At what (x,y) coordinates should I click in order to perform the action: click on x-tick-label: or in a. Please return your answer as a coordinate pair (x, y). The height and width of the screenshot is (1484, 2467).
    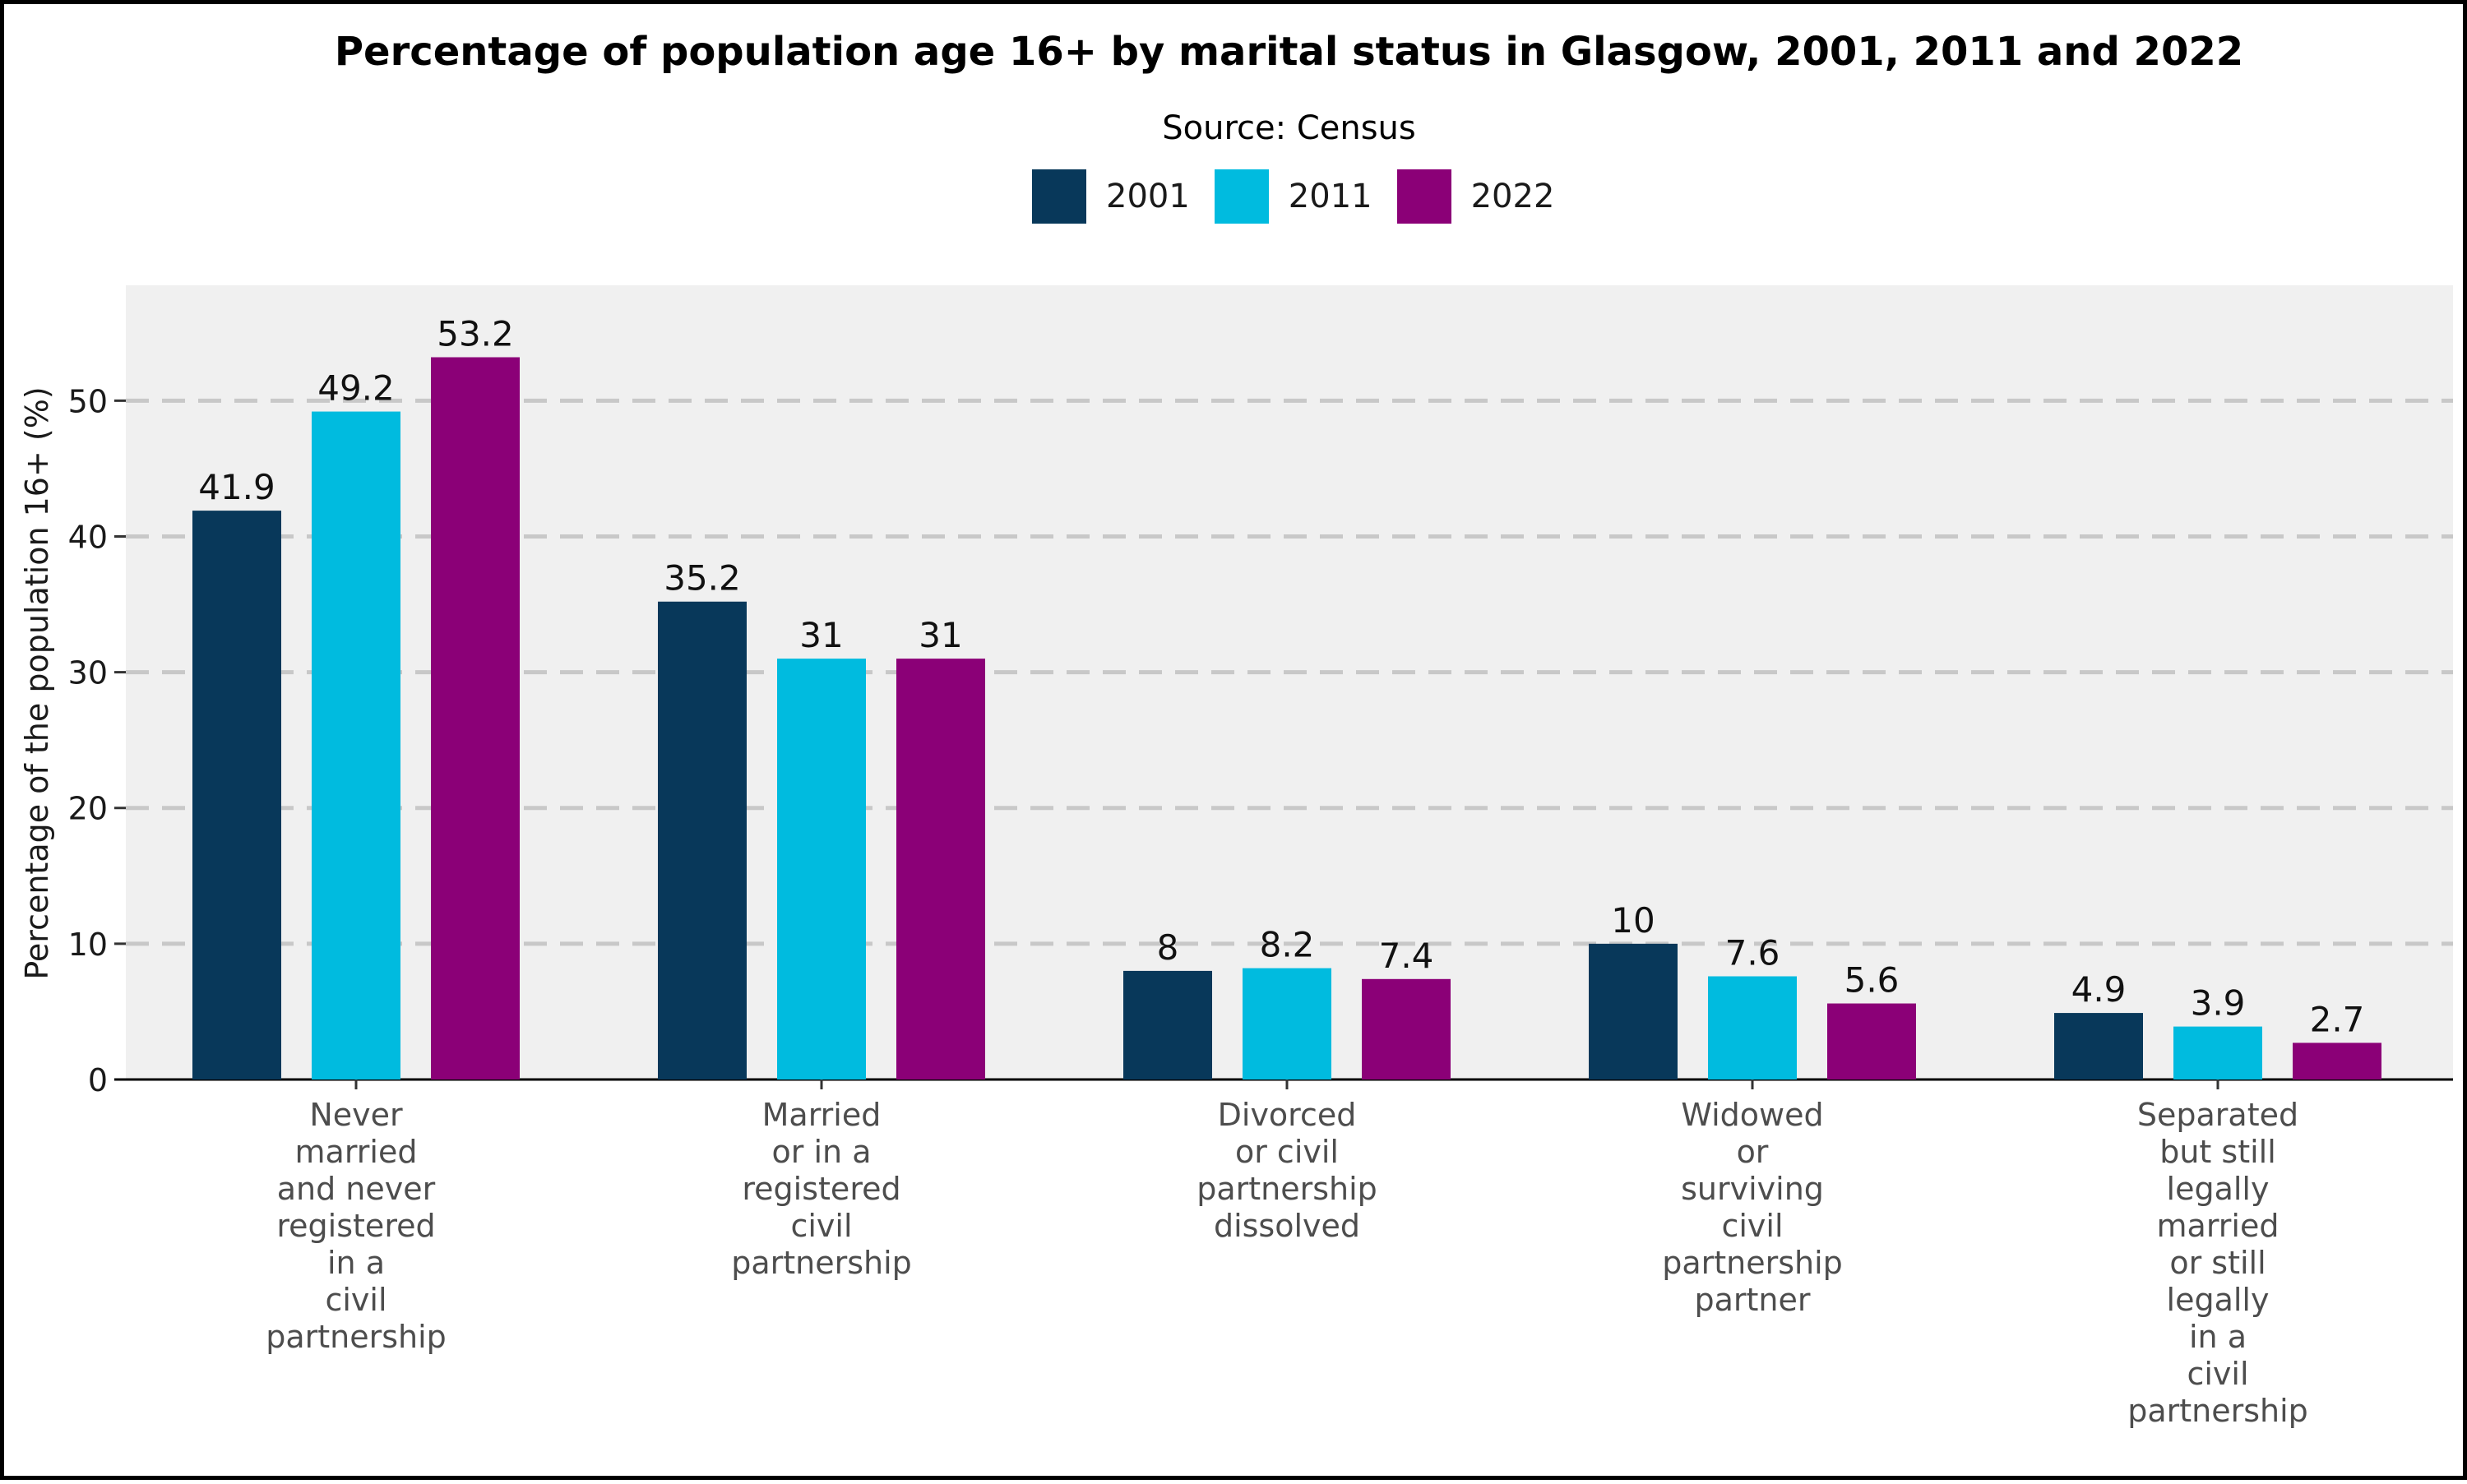
    Looking at the image, I should click on (822, 1152).